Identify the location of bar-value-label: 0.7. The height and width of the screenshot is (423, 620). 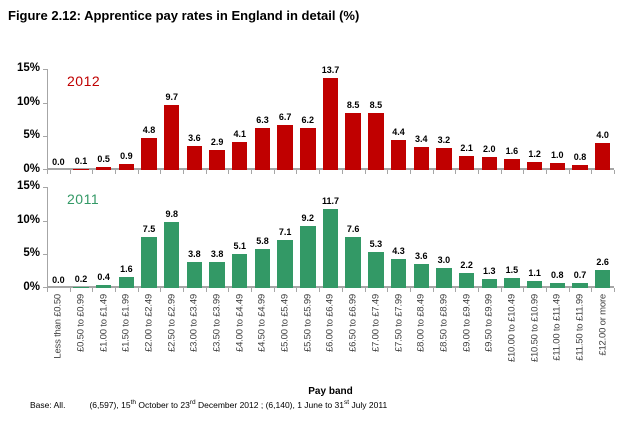
(580, 275).